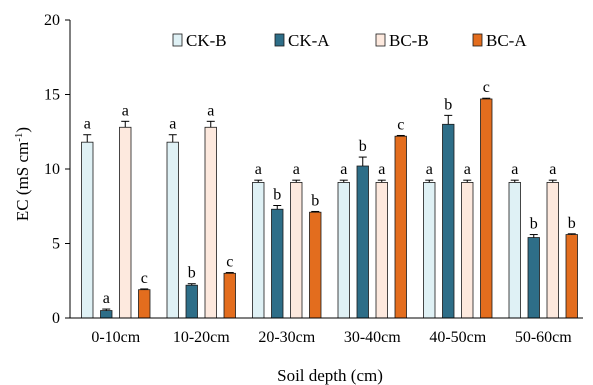 This screenshot has width=593, height=385. I want to click on y-tick-label: 10, so click(52, 169).